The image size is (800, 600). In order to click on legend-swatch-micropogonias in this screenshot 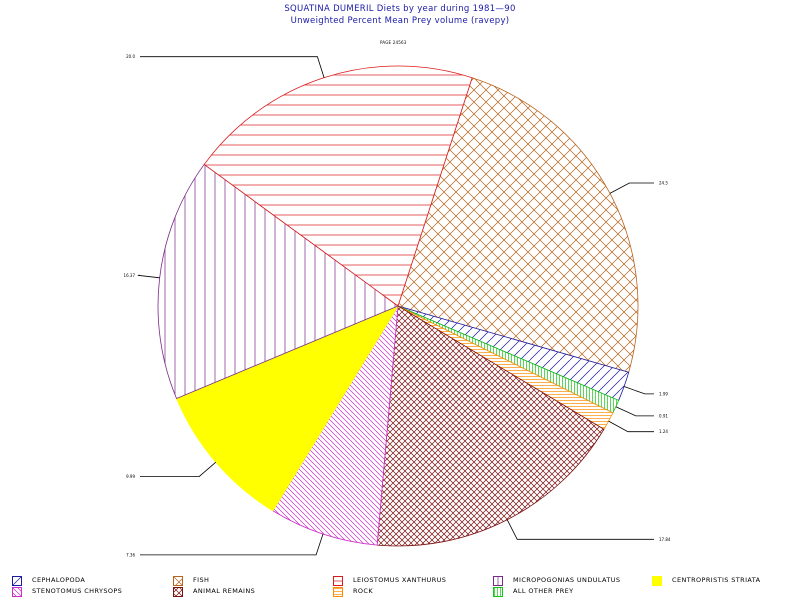, I will do `click(498, 581)`.